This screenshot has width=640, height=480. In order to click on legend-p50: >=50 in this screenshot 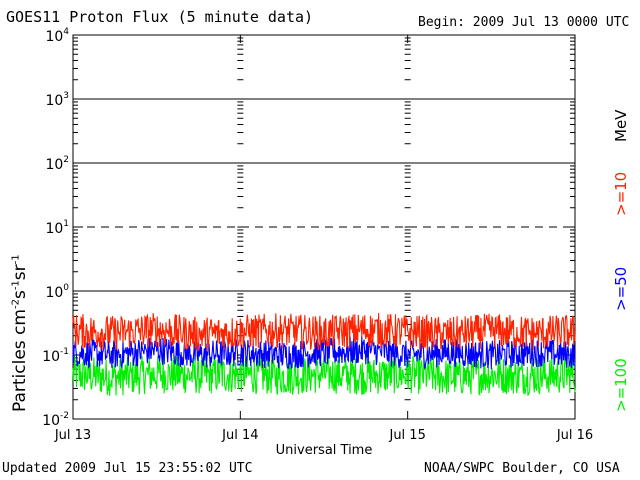, I will do `click(621, 288)`.